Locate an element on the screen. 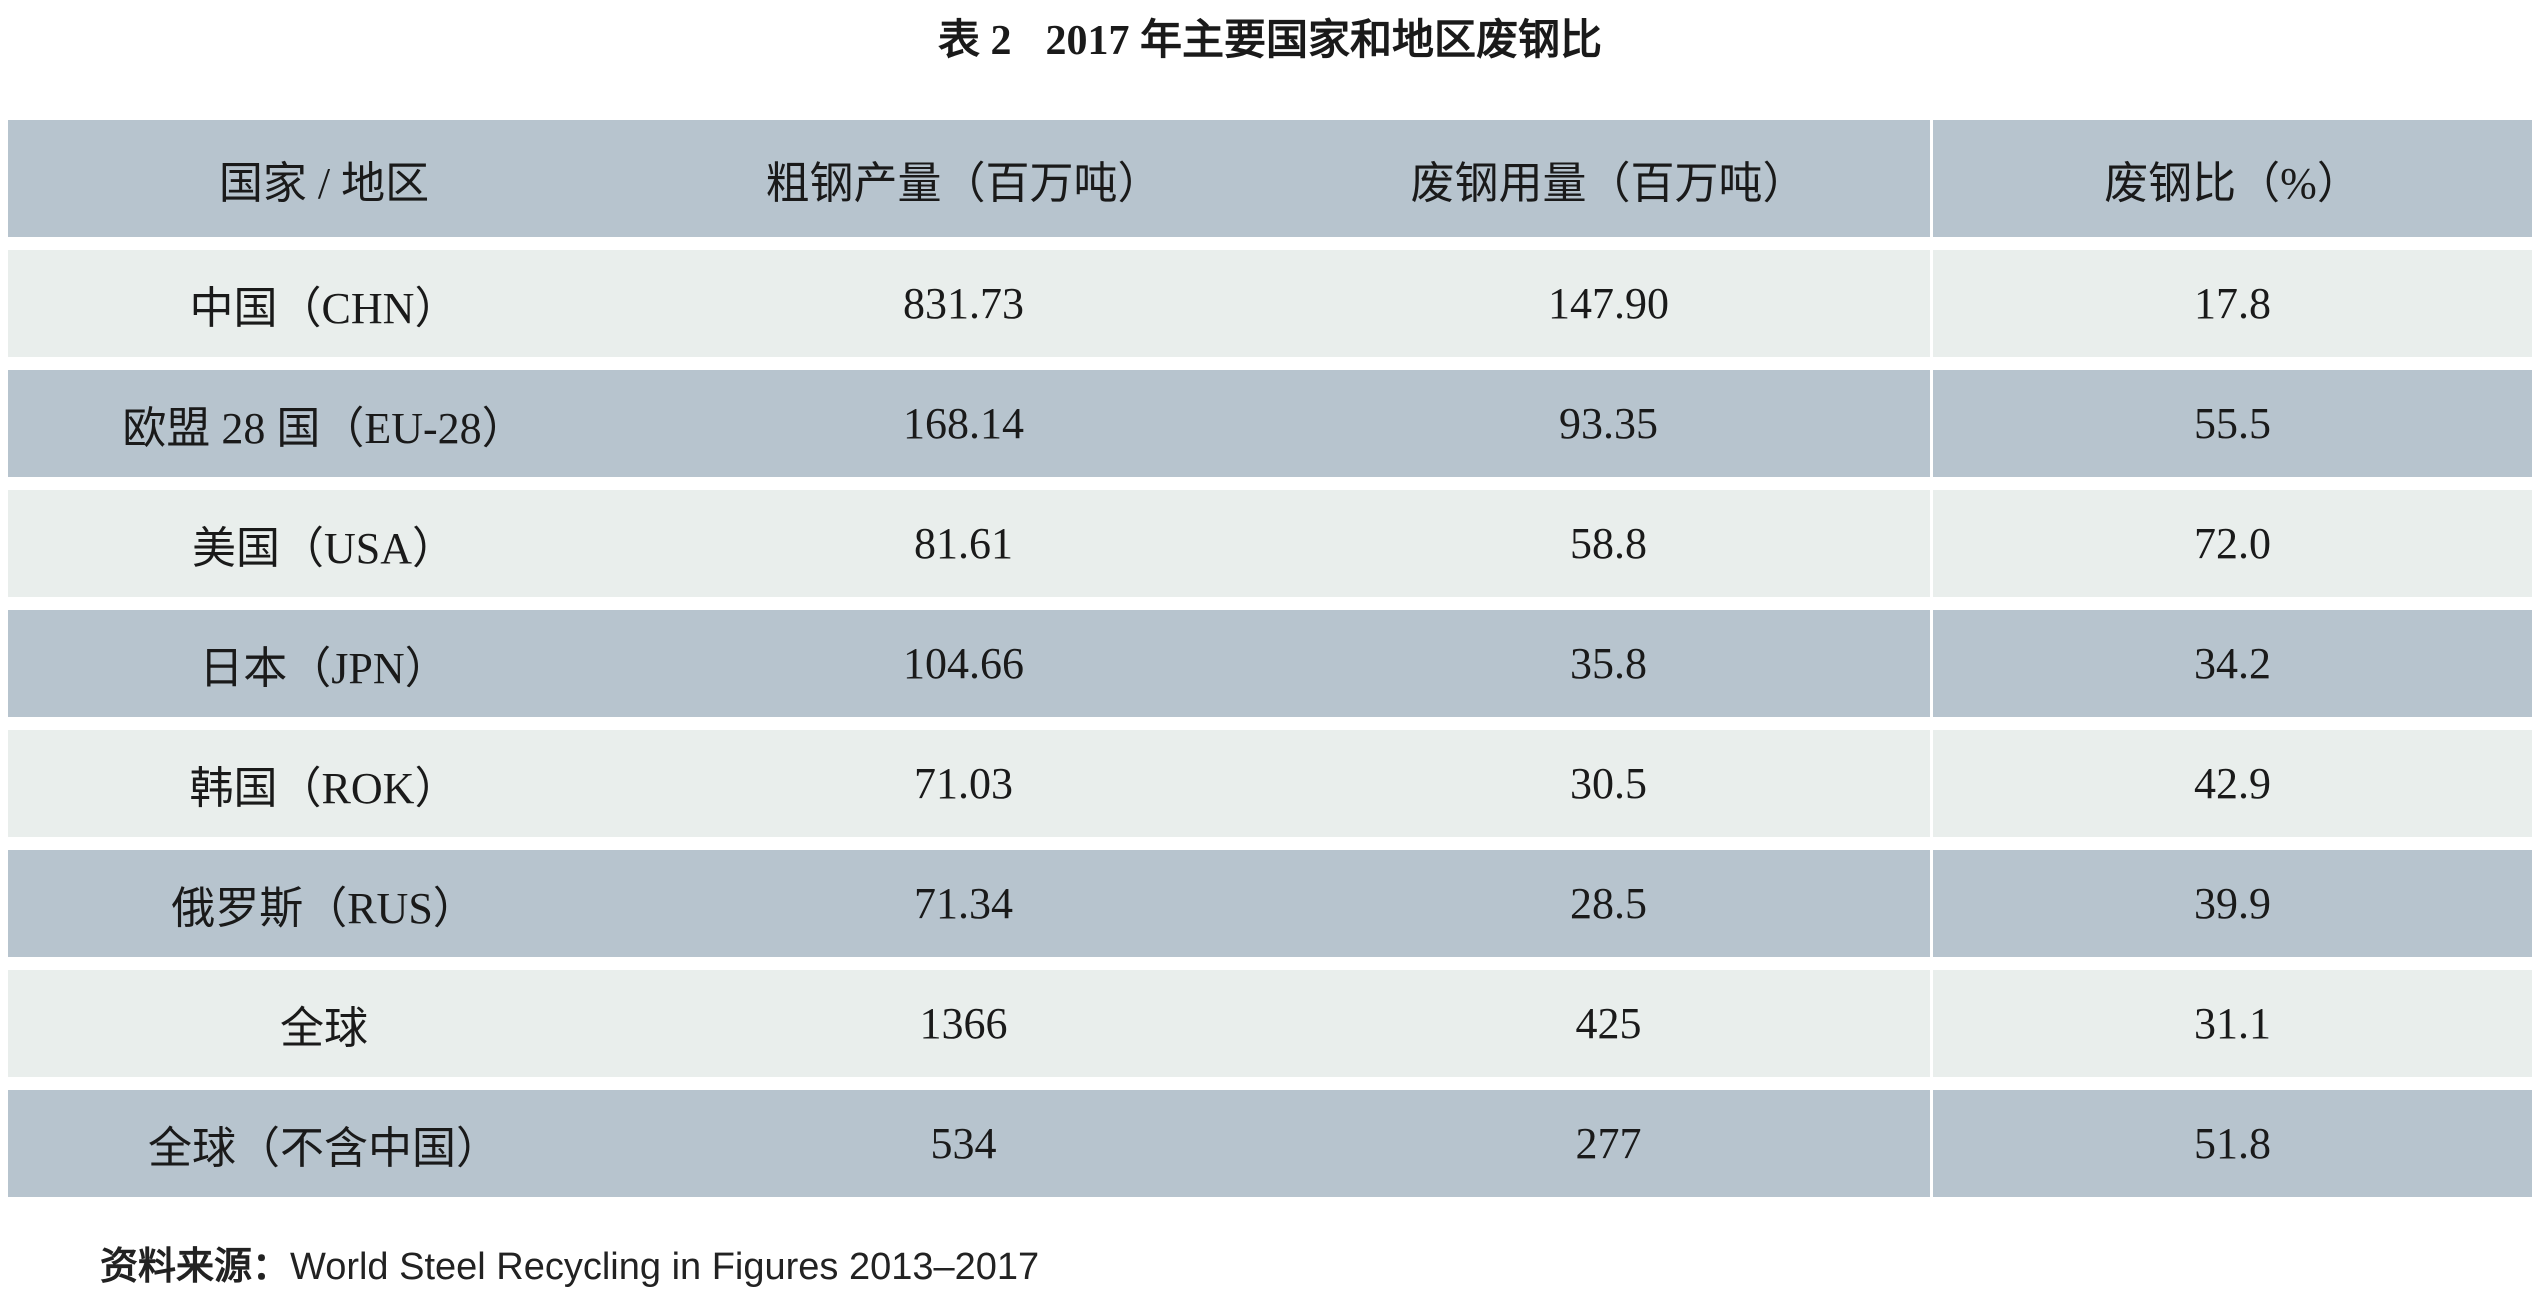 This screenshot has width=2540, height=1312. cell-scrap-ratio: 55.5 is located at coordinates (2231, 423).